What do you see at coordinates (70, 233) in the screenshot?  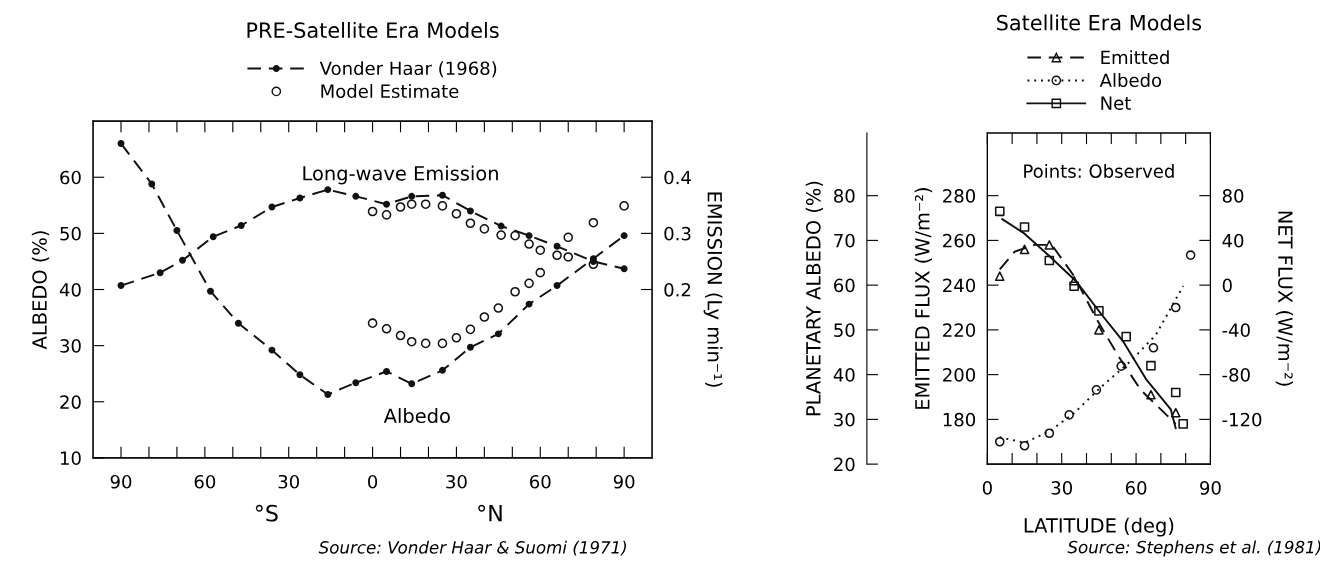 I see `y-tick-label: 50` at bounding box center [70, 233].